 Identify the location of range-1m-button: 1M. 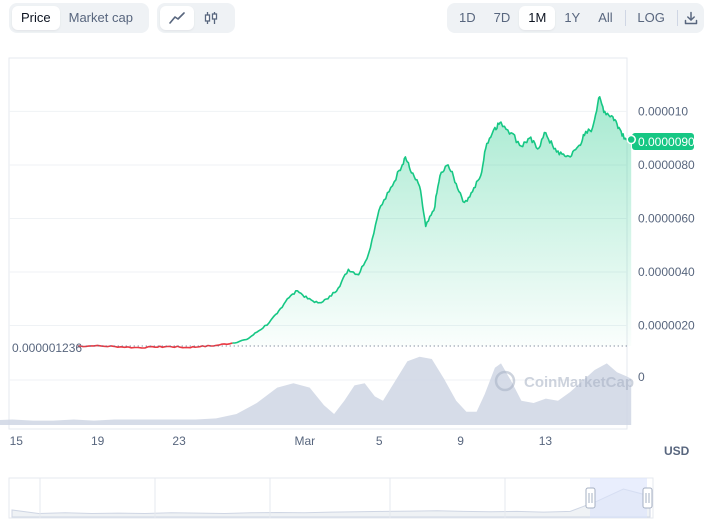
(537, 18).